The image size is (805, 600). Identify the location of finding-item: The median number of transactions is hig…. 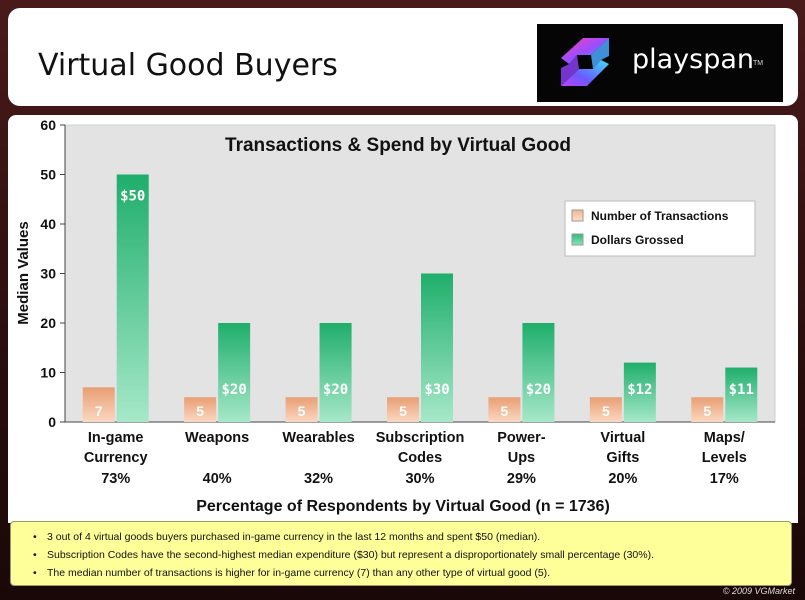
(407, 573).